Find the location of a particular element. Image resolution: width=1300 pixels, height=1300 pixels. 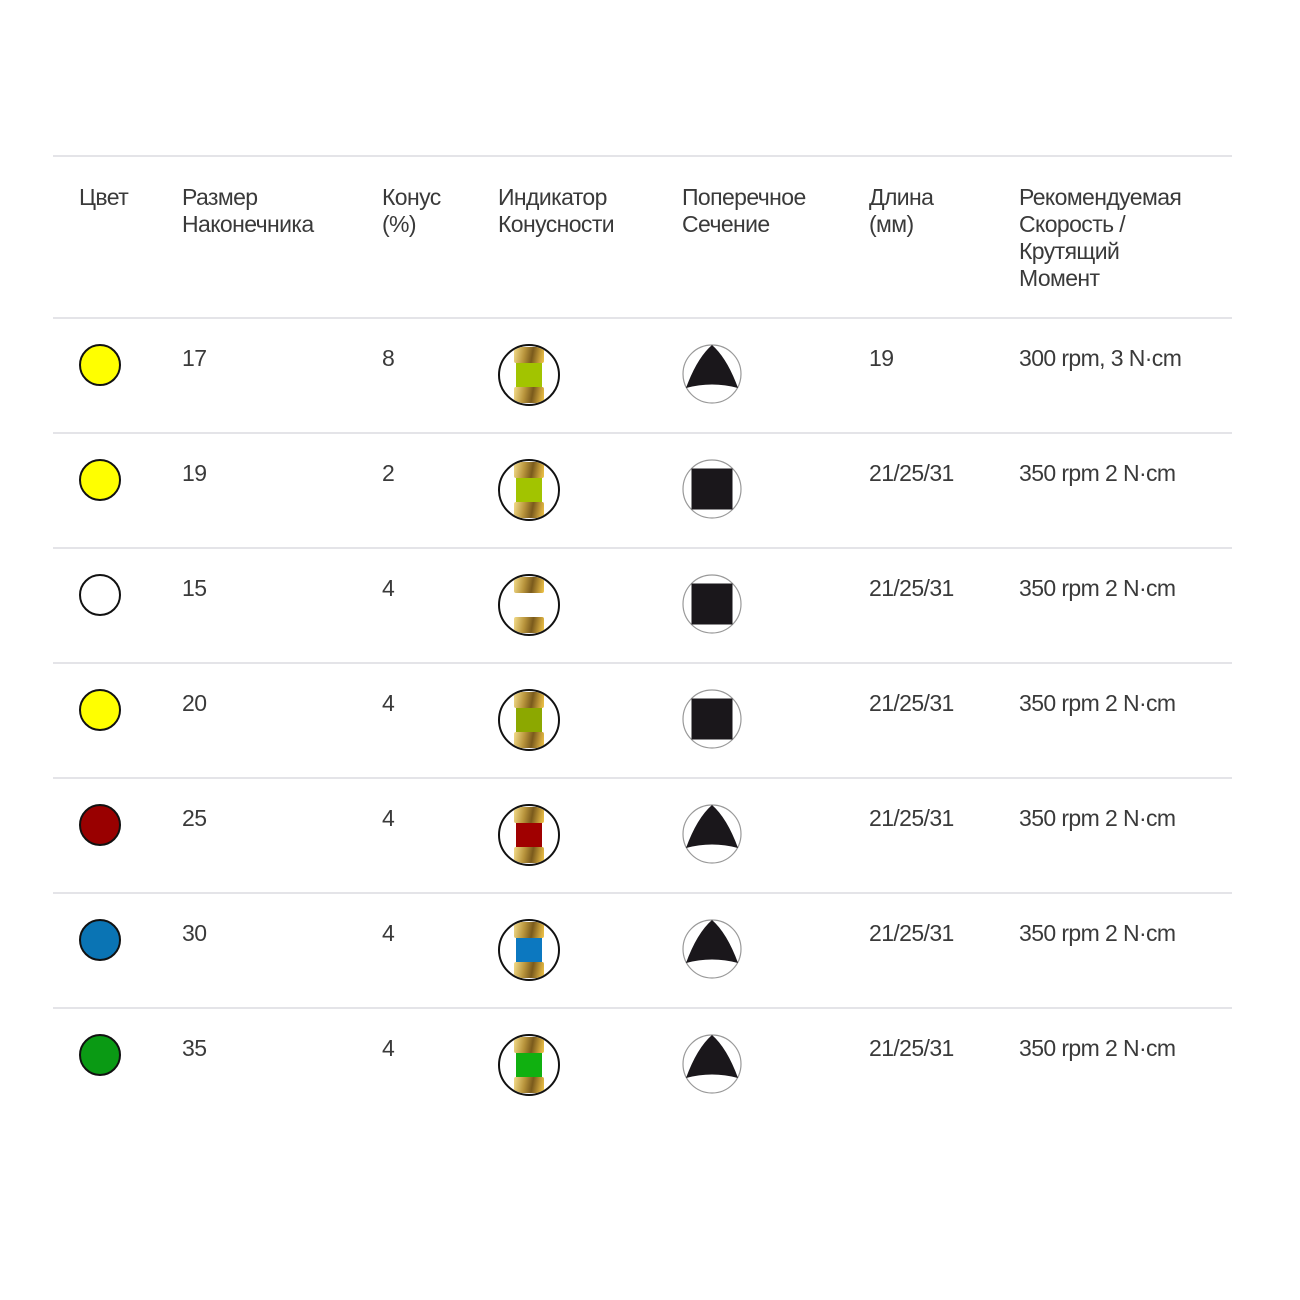

header-taper: Конус (%) is located at coordinates (411, 211).